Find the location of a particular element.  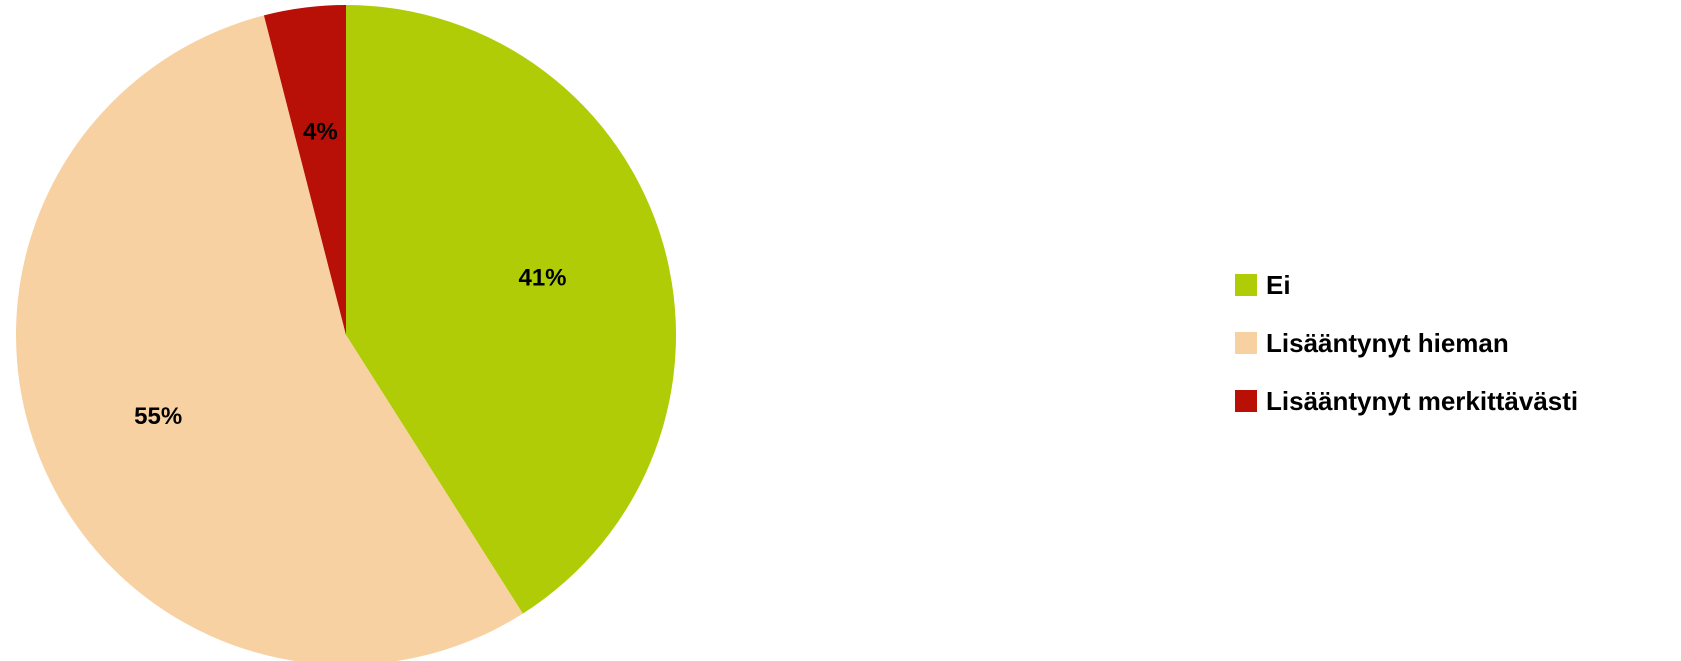

legend-item-ei: Ei is located at coordinates (1406, 285).